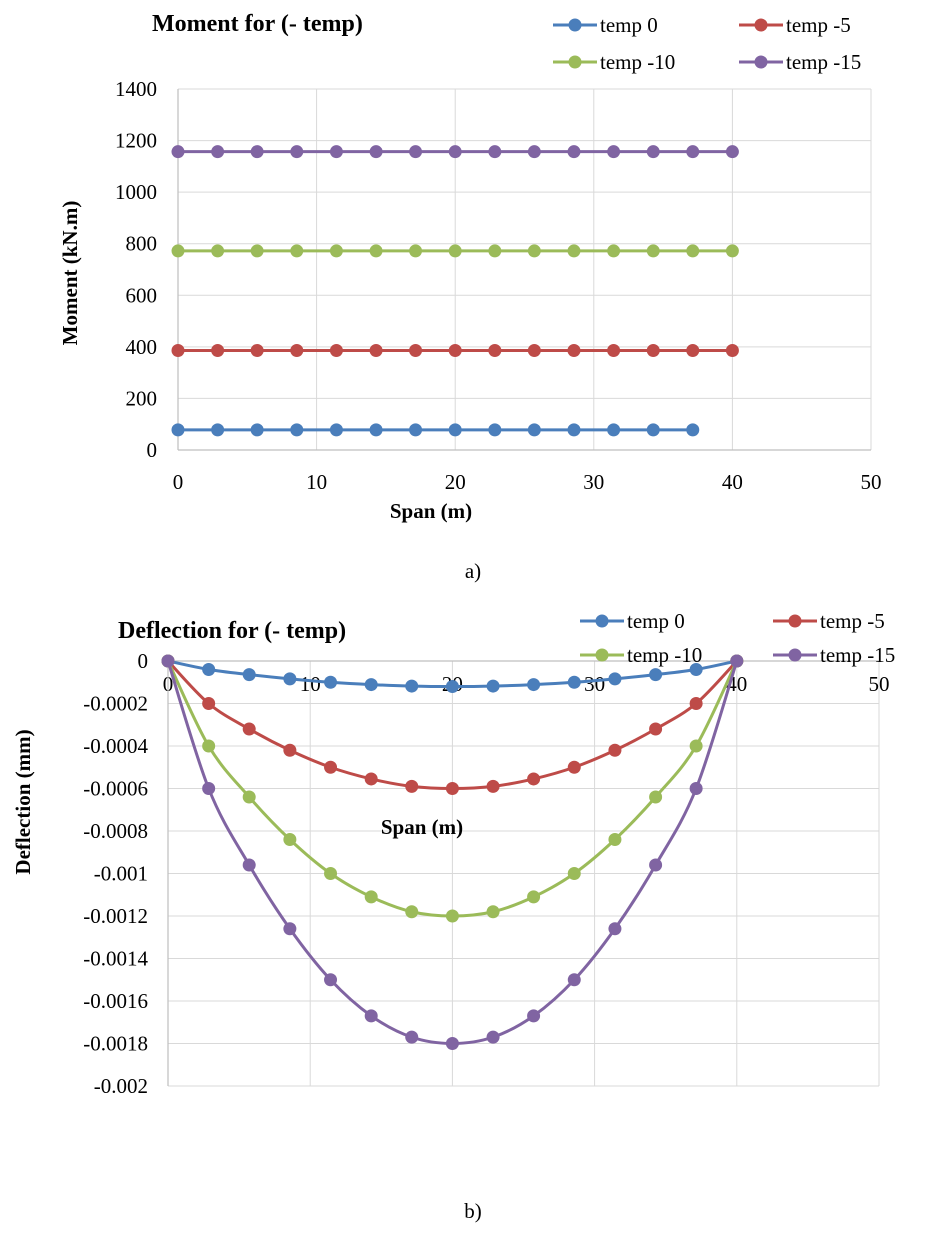 This screenshot has height=1245, width=927. Describe the element at coordinates (136, 192) in the screenshot. I see `moment-y-tick-label: 1000` at that location.